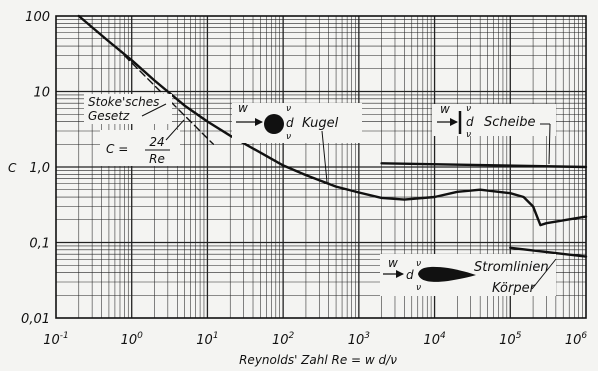 This screenshot has width=598, height=371. Describe the element at coordinates (207, 339) in the screenshot. I see `x-tick-label: 10¹` at that location.